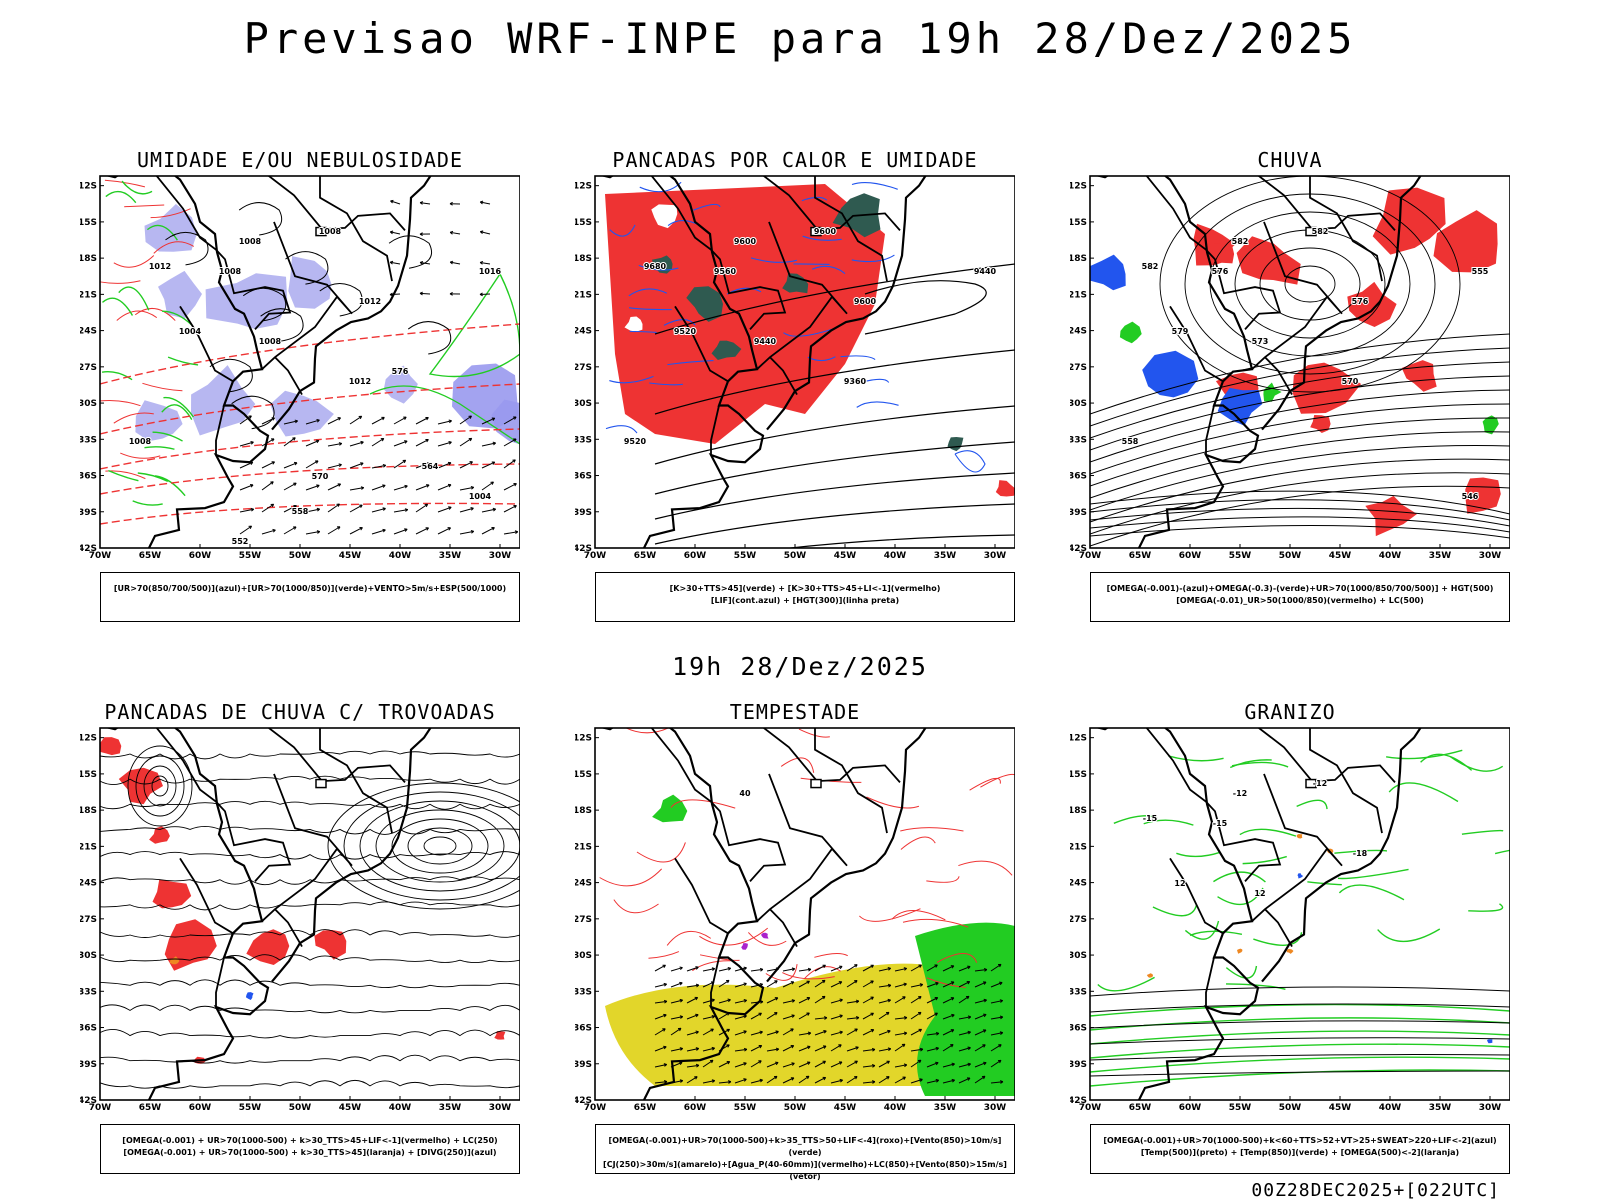 The height and width of the screenshot is (1201, 1600). What do you see at coordinates (744, 946) in the screenshot?
I see `storm-fill-purple` at bounding box center [744, 946].